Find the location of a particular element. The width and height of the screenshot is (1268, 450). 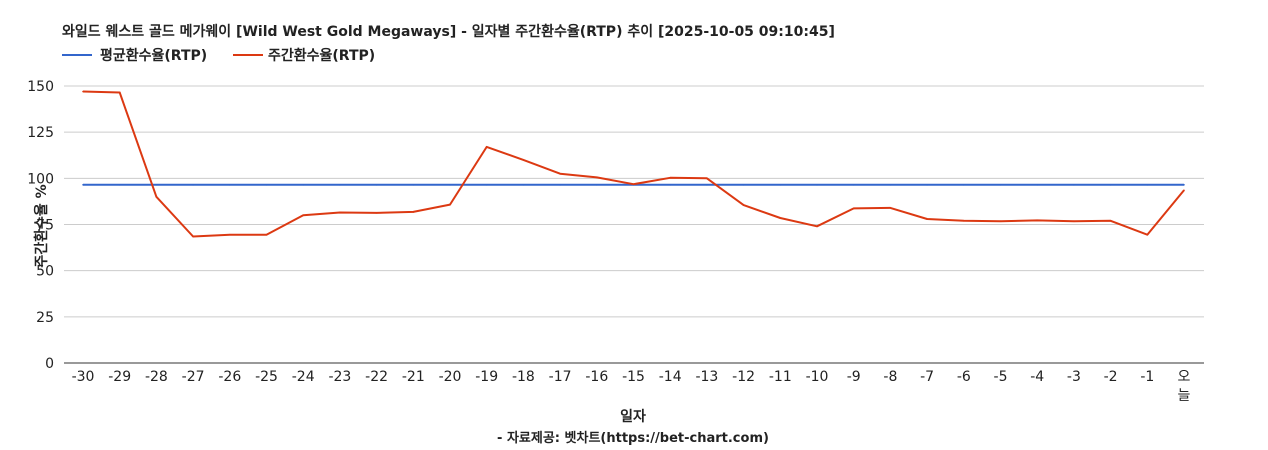

x-tick-label: -28 is located at coordinates (156, 377).